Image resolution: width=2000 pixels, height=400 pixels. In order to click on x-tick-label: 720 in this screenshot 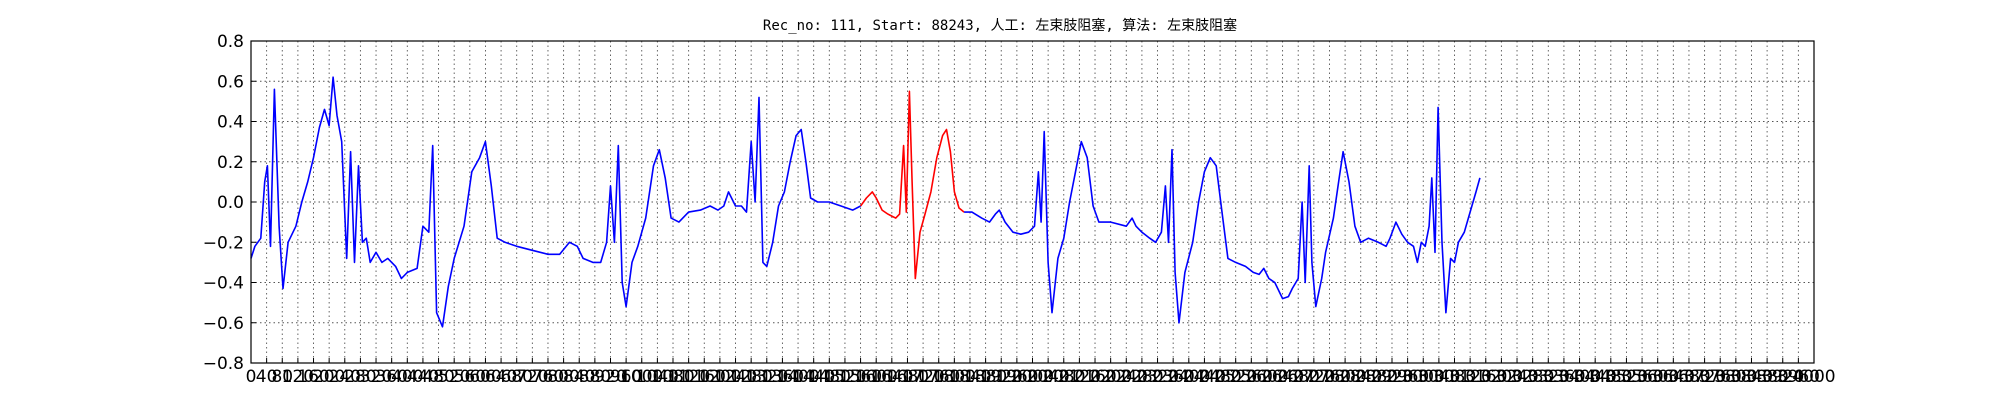, I will do `click(532, 377)`.